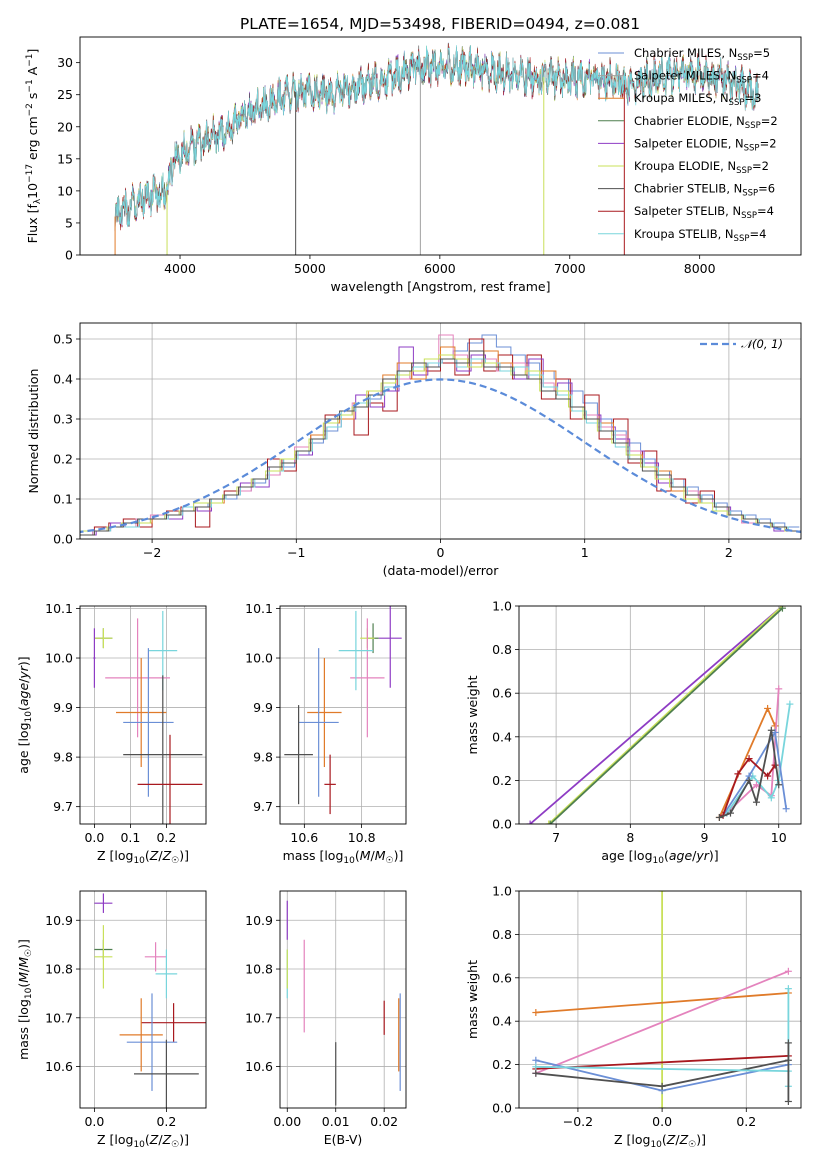 The image size is (819, 1170). Describe the element at coordinates (65, 158) in the screenshot. I see `y-tick-label: 15` at that location.